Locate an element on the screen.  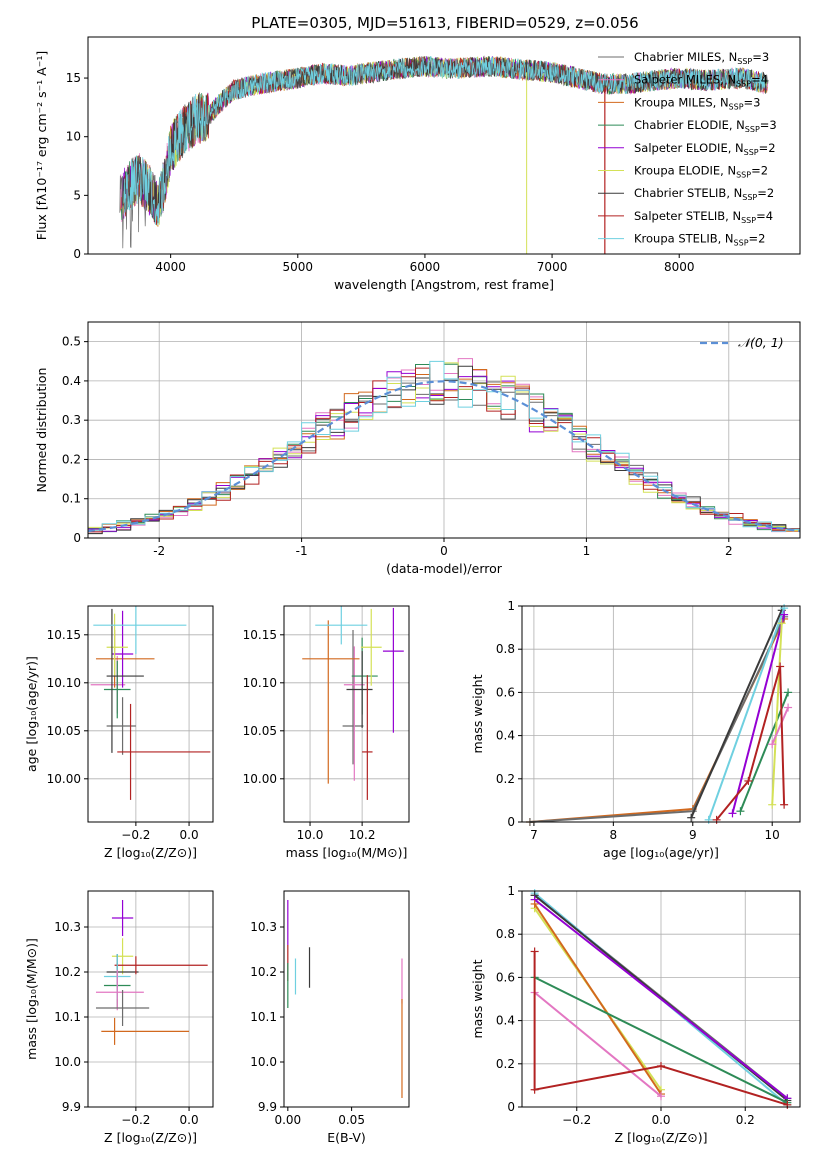
weight-vs-Z-lines is located at coordinates (661, 999).